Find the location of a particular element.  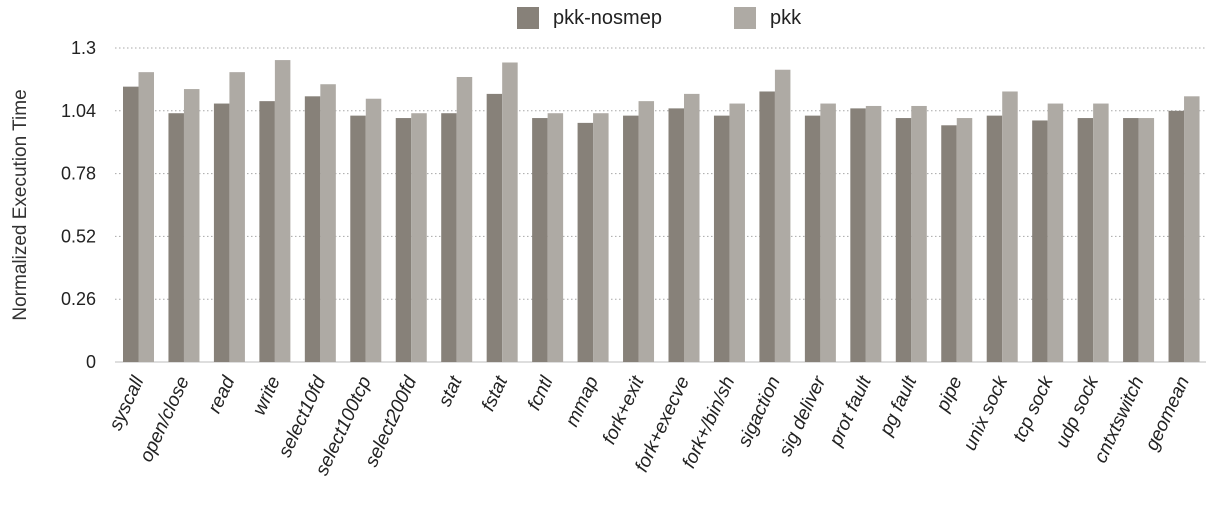

legend-swatch-pkk-nosmep is located at coordinates (528, 18).